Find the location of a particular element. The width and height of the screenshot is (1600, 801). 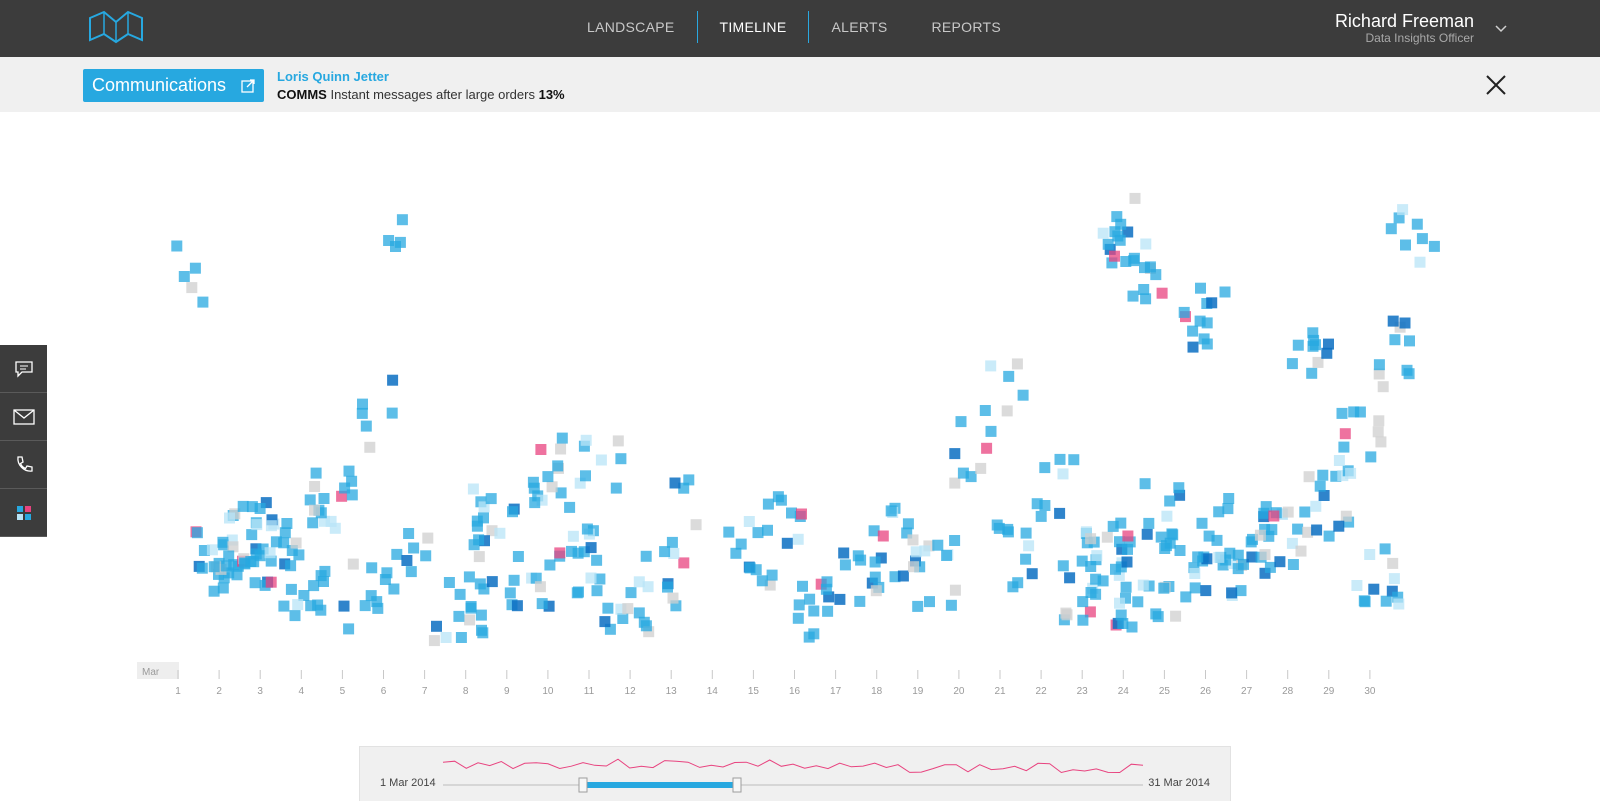

sidebar-item-chat is located at coordinates (23, 369).